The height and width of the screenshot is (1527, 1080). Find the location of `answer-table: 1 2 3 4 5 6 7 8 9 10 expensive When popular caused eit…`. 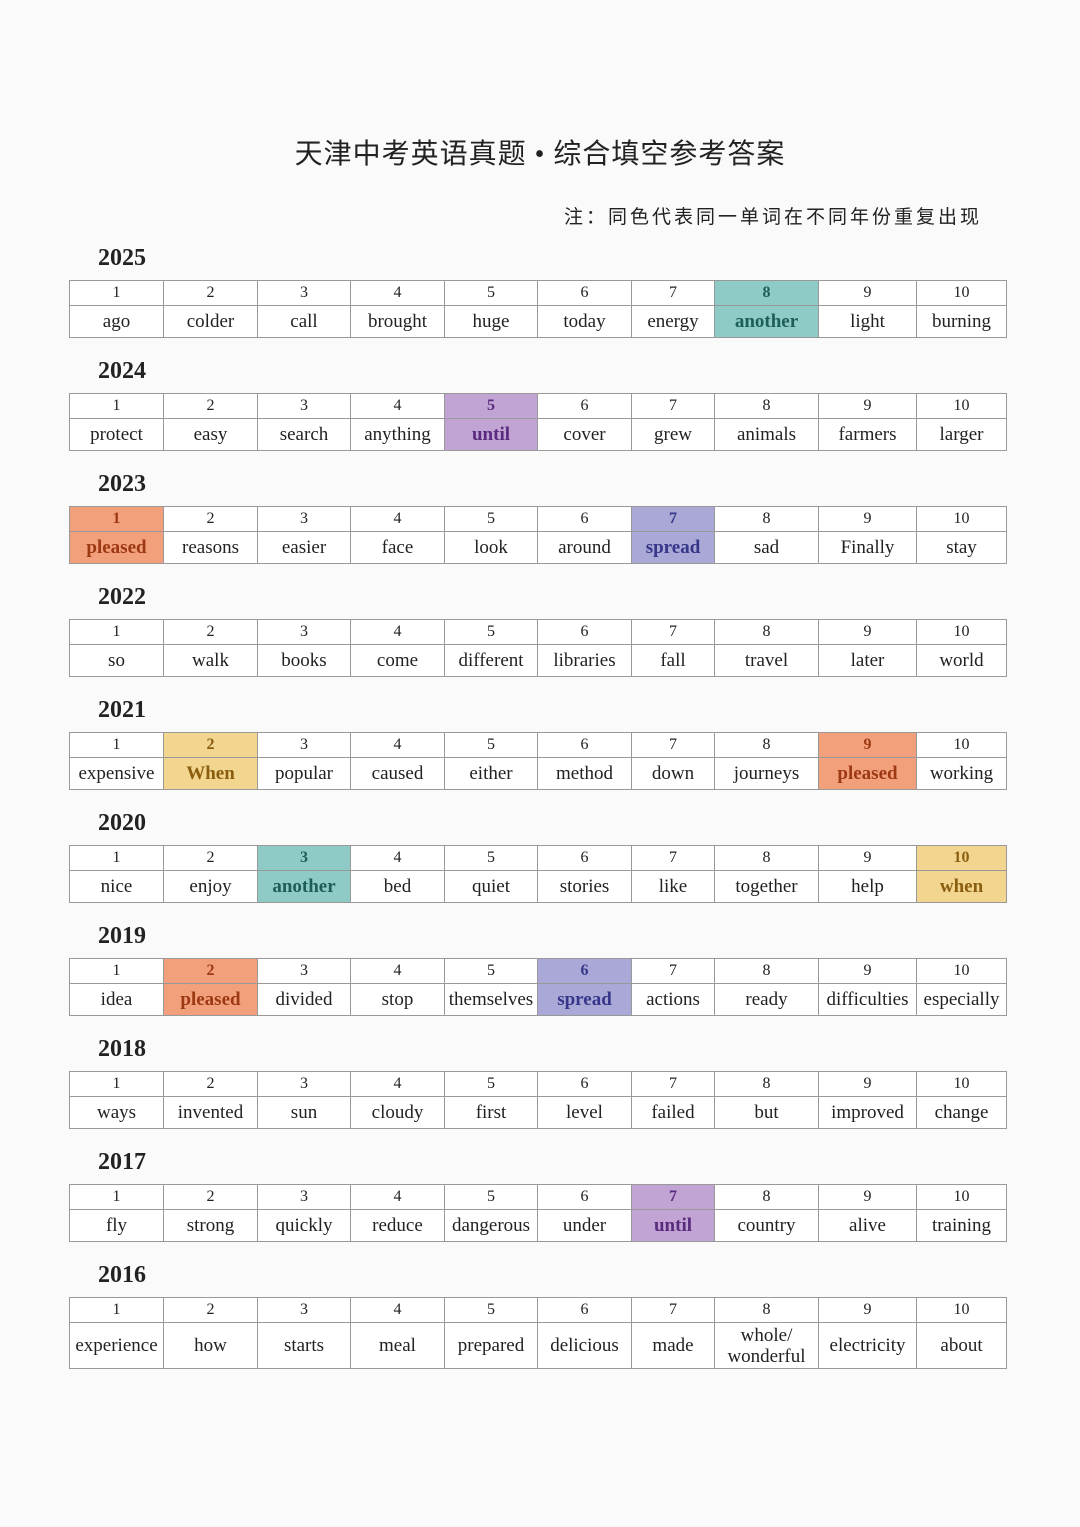

answer-table: 1 2 3 4 5 6 7 8 9 10 expensive When popular caused eit… is located at coordinates (538, 761).